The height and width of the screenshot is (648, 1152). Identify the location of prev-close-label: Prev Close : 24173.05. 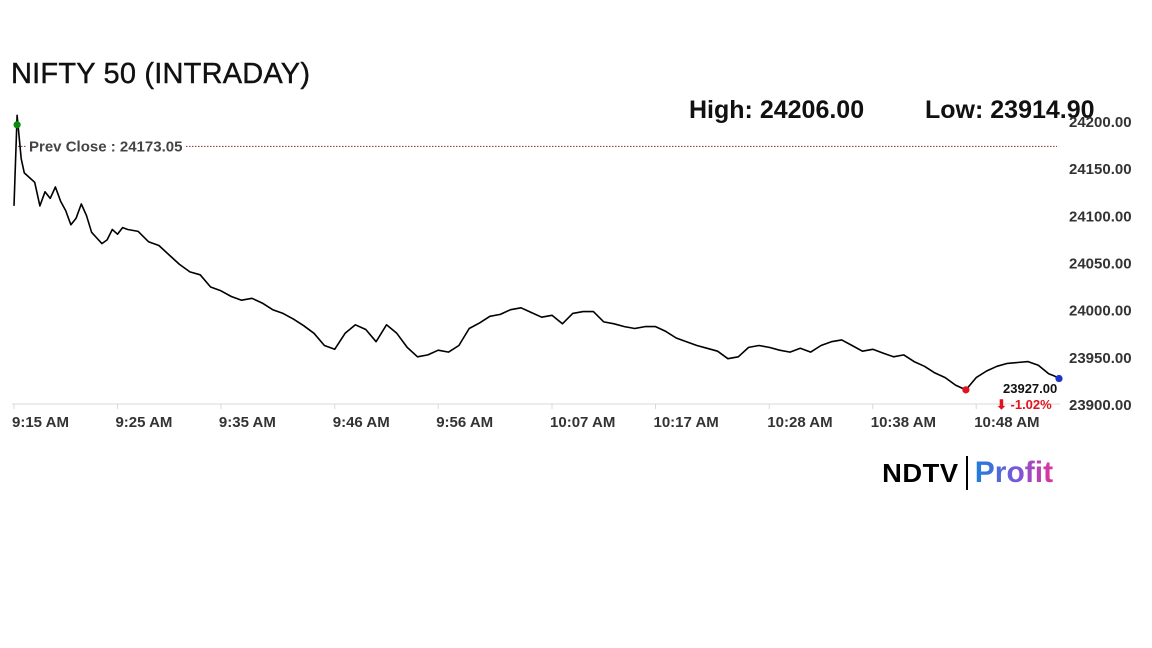
(105, 146).